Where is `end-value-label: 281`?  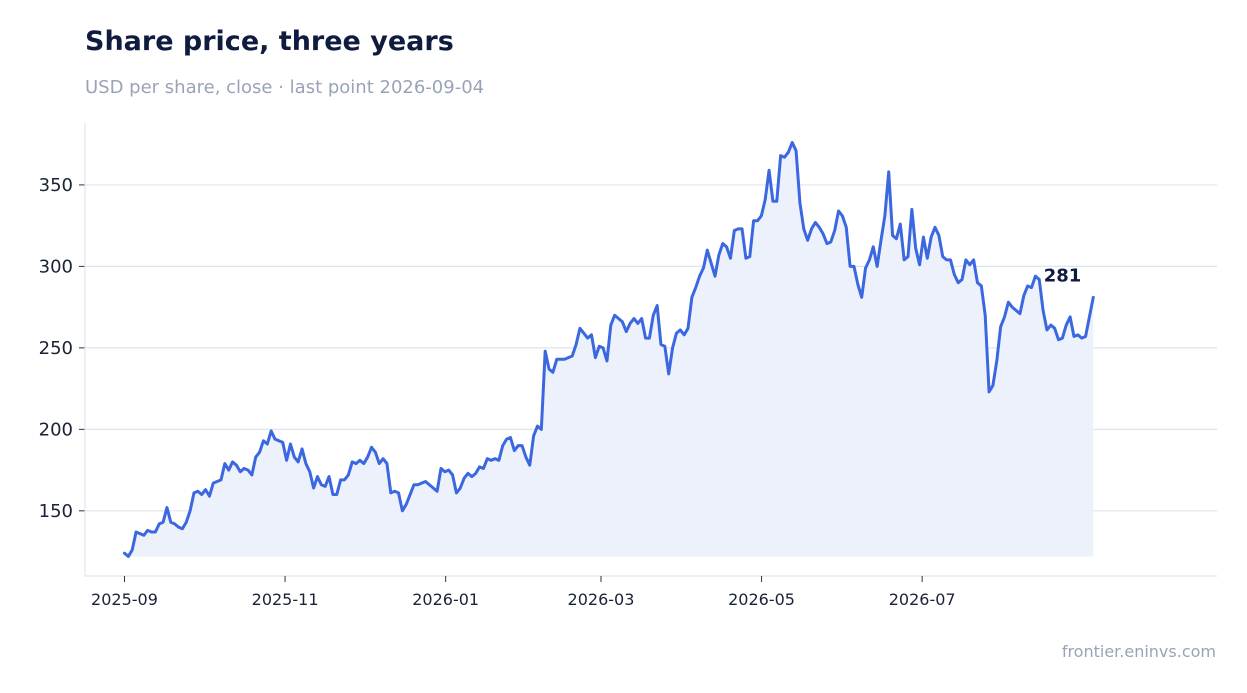 end-value-label: 281 is located at coordinates (1063, 275).